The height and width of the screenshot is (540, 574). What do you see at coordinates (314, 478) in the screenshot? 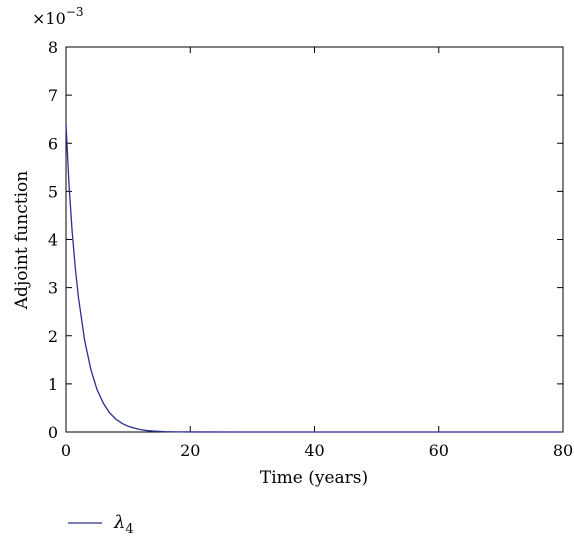
I see `x-axis-label: Time (years)` at bounding box center [314, 478].